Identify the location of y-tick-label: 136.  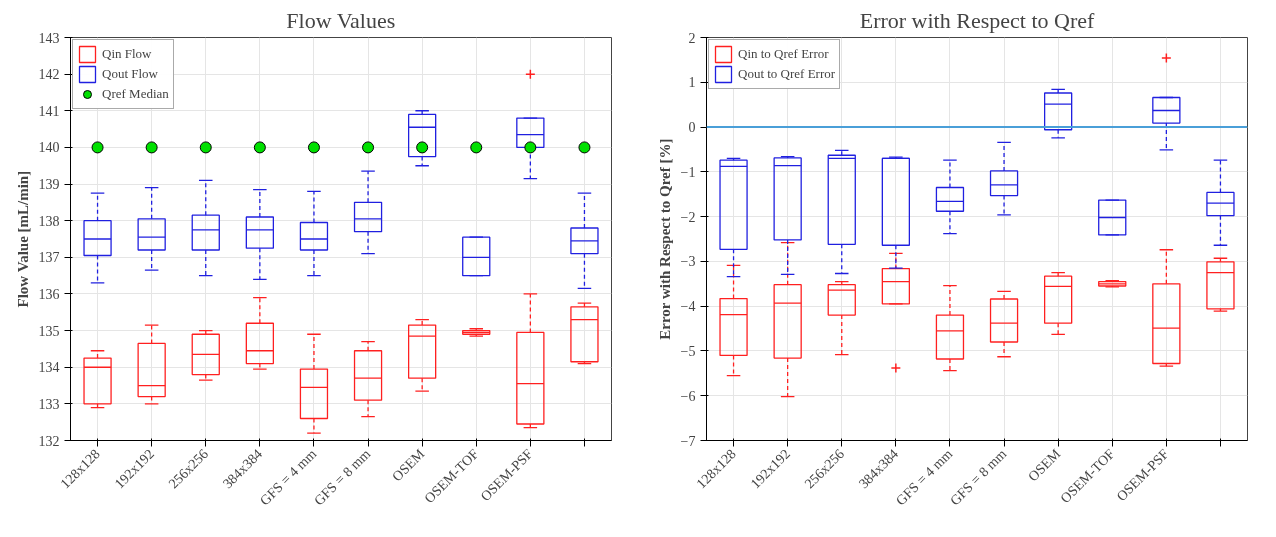
(49, 294).